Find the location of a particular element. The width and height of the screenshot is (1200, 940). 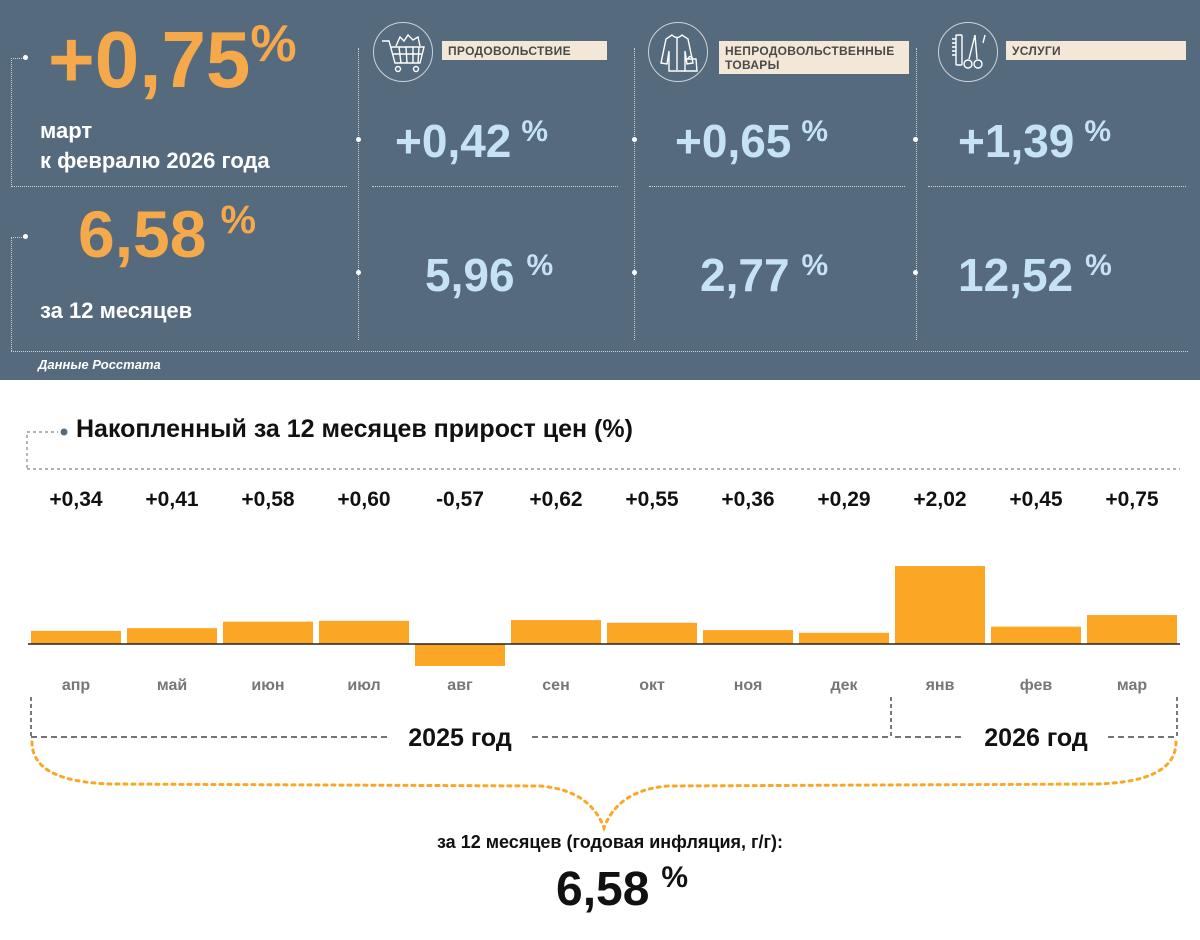

year-label: 2026 год is located at coordinates (1036, 738).